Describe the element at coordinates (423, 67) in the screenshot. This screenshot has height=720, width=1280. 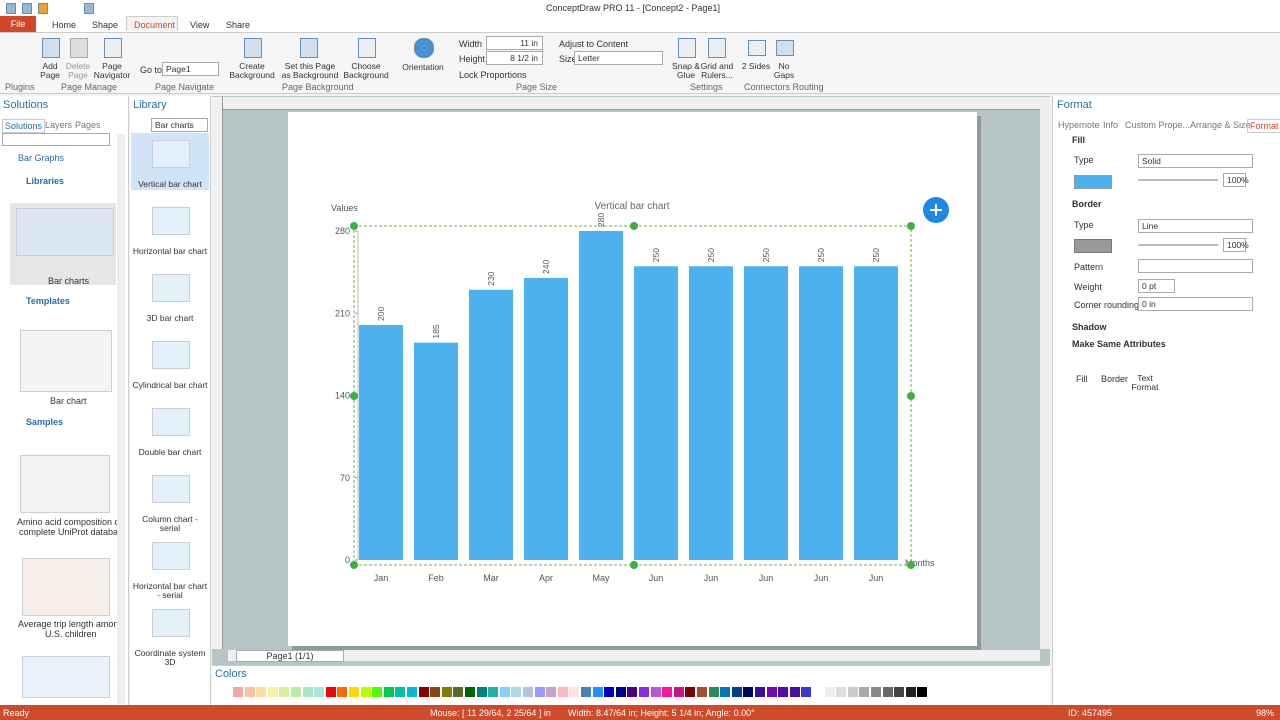
I see `ribbon-button: Orientation` at that location.